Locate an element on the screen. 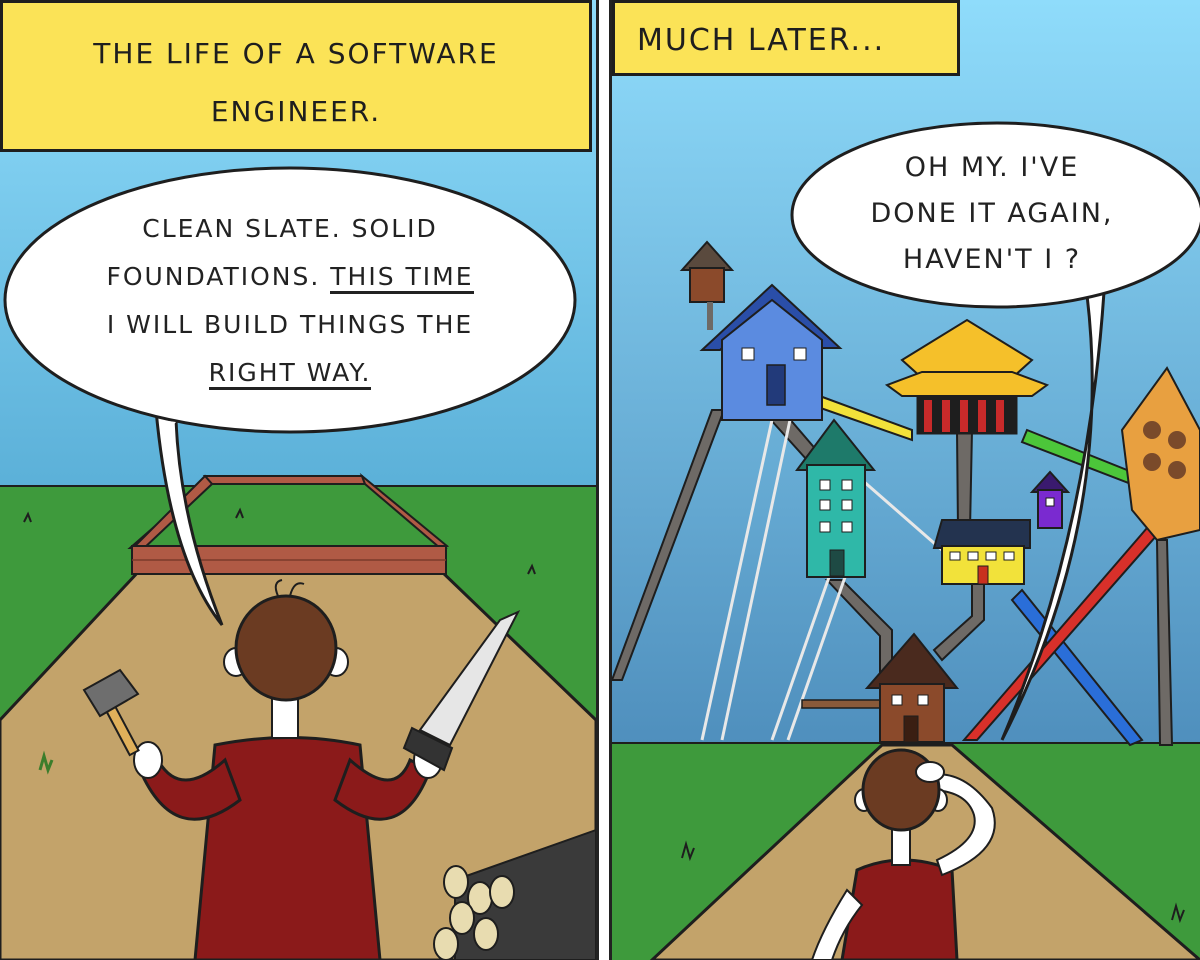 This screenshot has height=960, width=1200. speech-line: right way. is located at coordinates (290, 373).